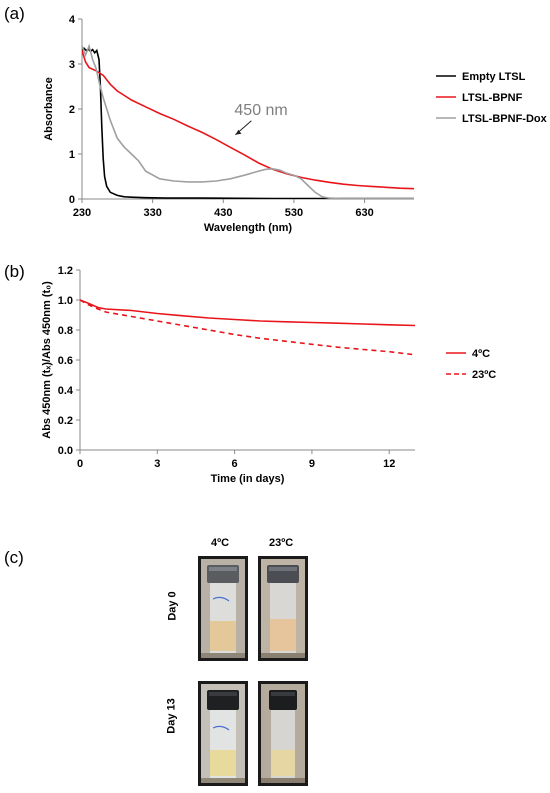  Describe the element at coordinates (364, 213) in the screenshot. I see `x-tick-label: 630` at that location.